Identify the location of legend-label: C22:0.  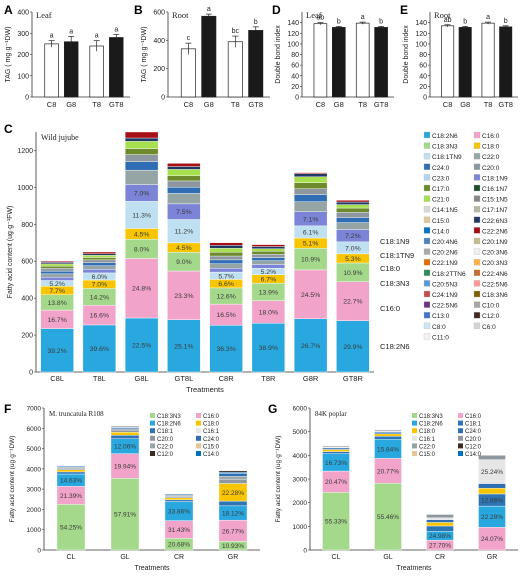
(165, 447).